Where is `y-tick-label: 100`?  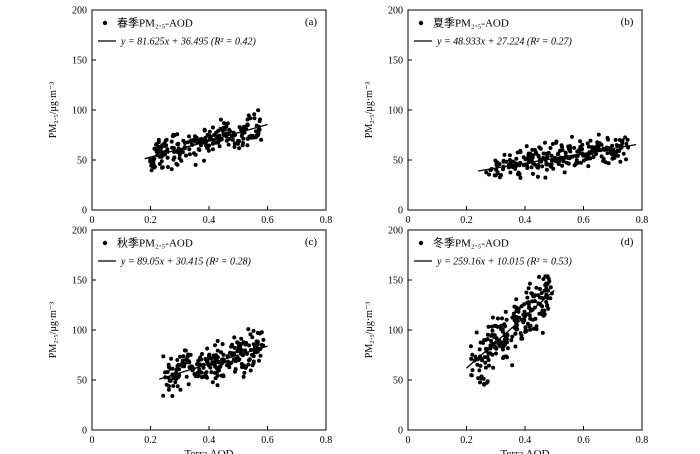 y-tick-label: 100 is located at coordinates (79, 111).